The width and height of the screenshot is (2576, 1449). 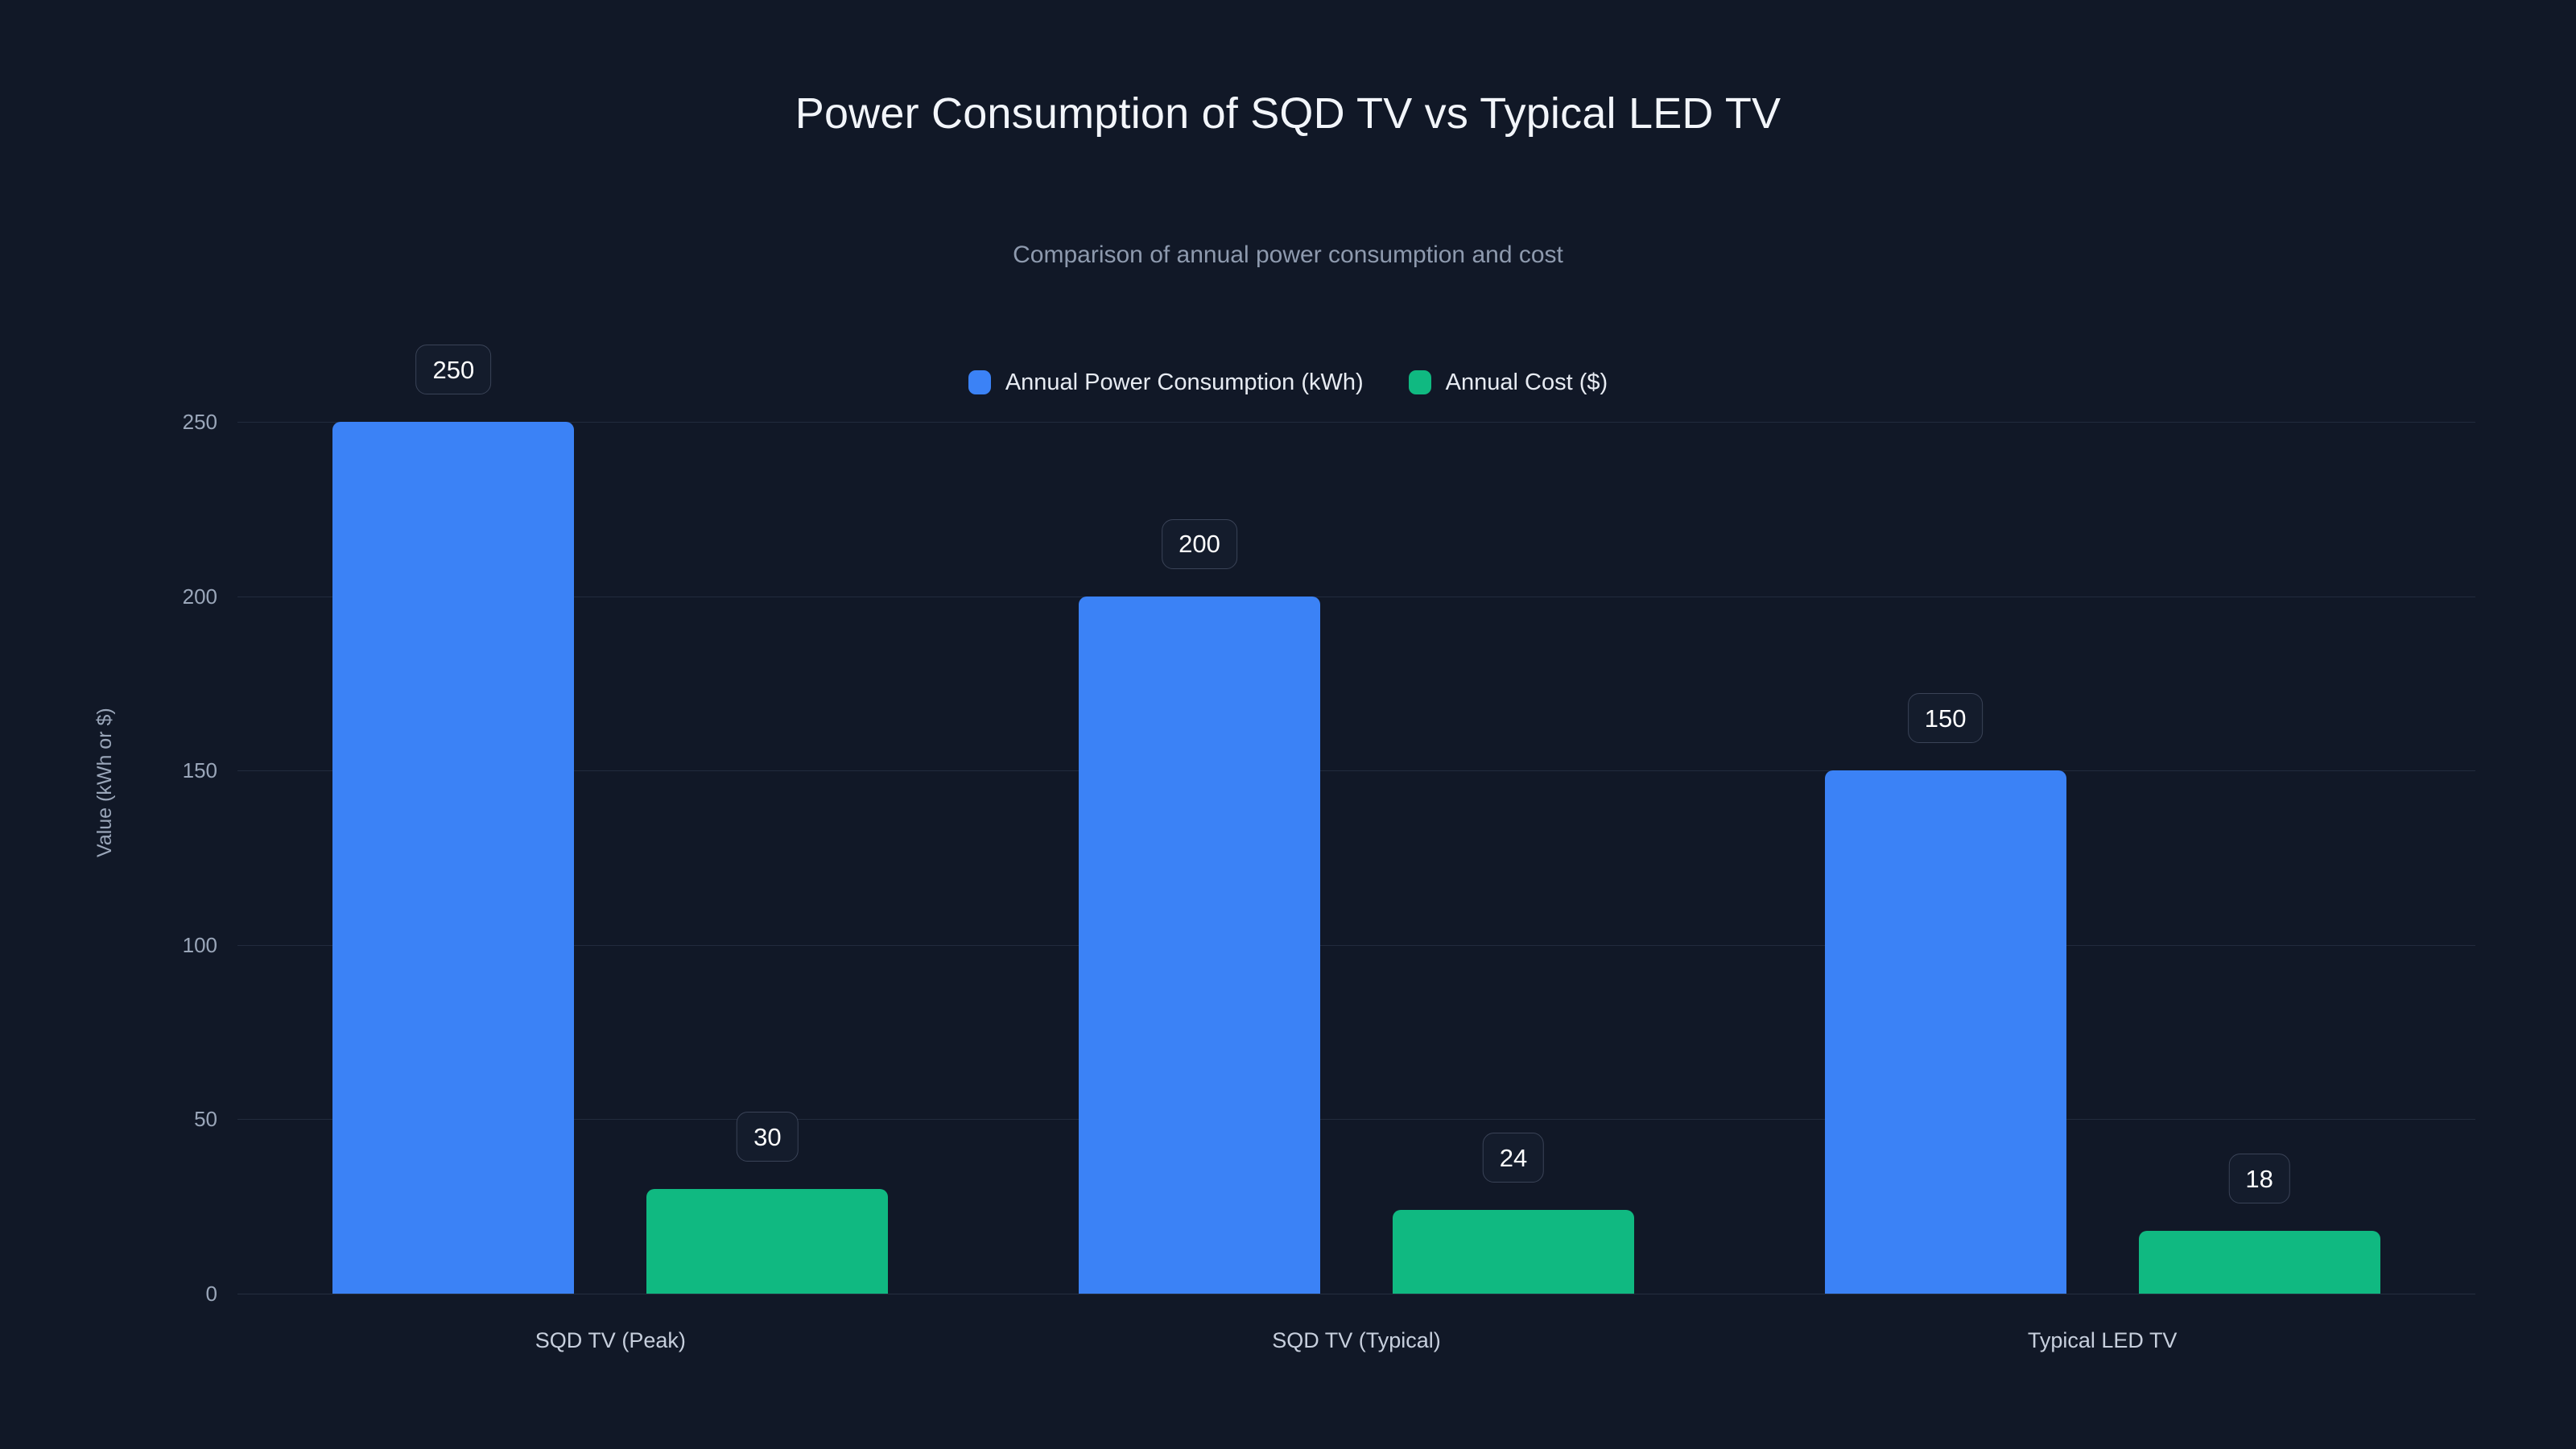 I want to click on legend-swatch-icon-power-consumption, so click(x=979, y=382).